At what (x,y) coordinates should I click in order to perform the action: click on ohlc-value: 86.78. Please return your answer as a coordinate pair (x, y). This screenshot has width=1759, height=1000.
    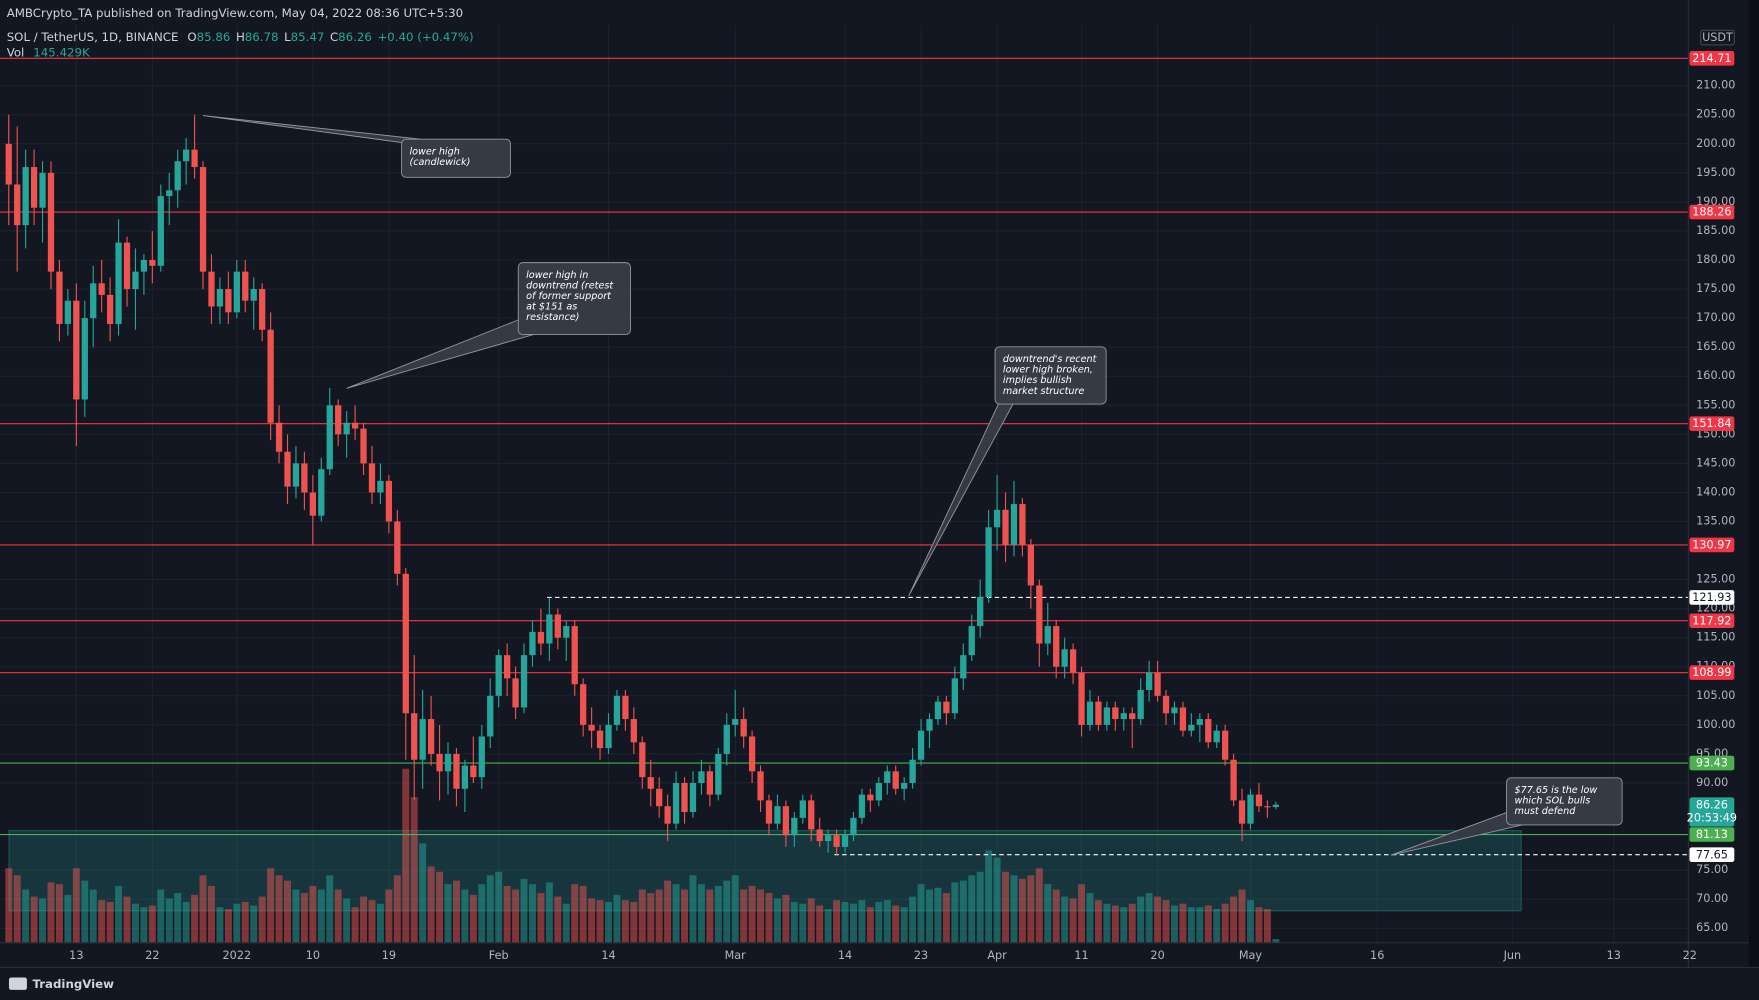
    Looking at the image, I should click on (262, 37).